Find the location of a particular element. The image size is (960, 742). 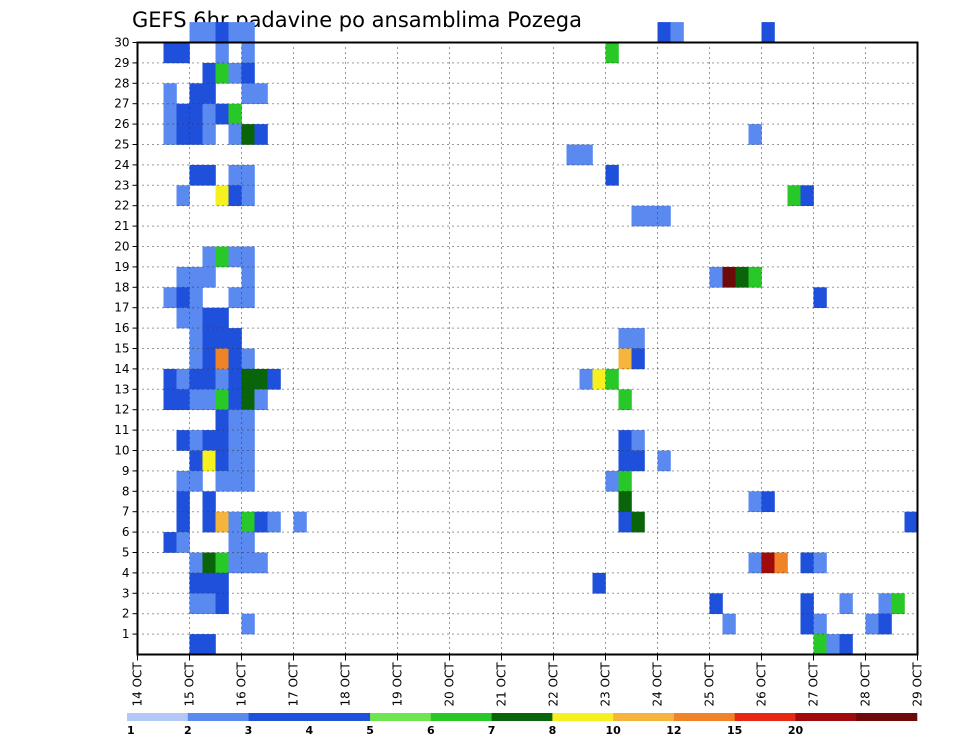

colorbar-label: 7 is located at coordinates (492, 730).